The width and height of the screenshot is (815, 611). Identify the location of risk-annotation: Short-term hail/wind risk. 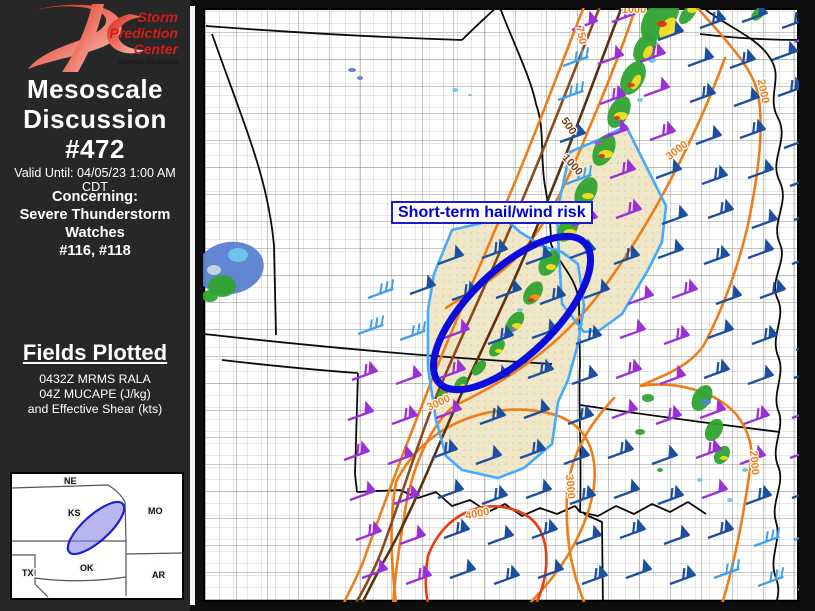
(492, 212).